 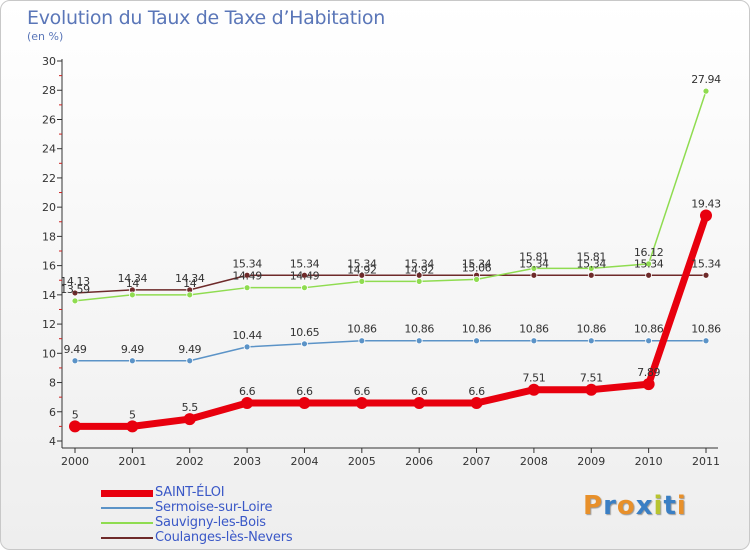 I want to click on x-tick-label: 2003, so click(x=247, y=461).